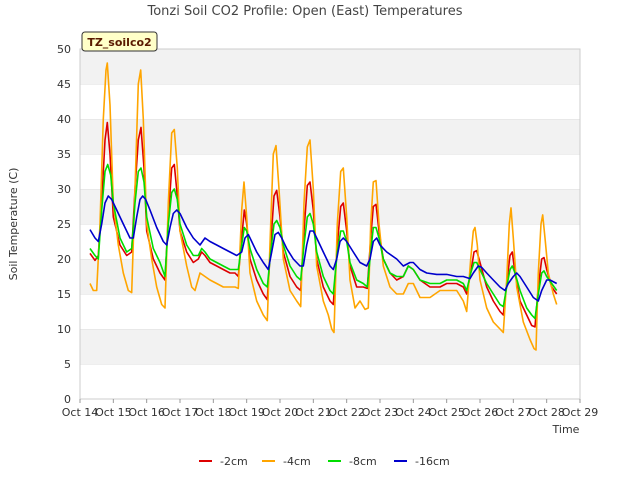 The image size is (640, 480). Describe the element at coordinates (80, 412) in the screenshot. I see `x-tick-label: Oct 14` at that location.